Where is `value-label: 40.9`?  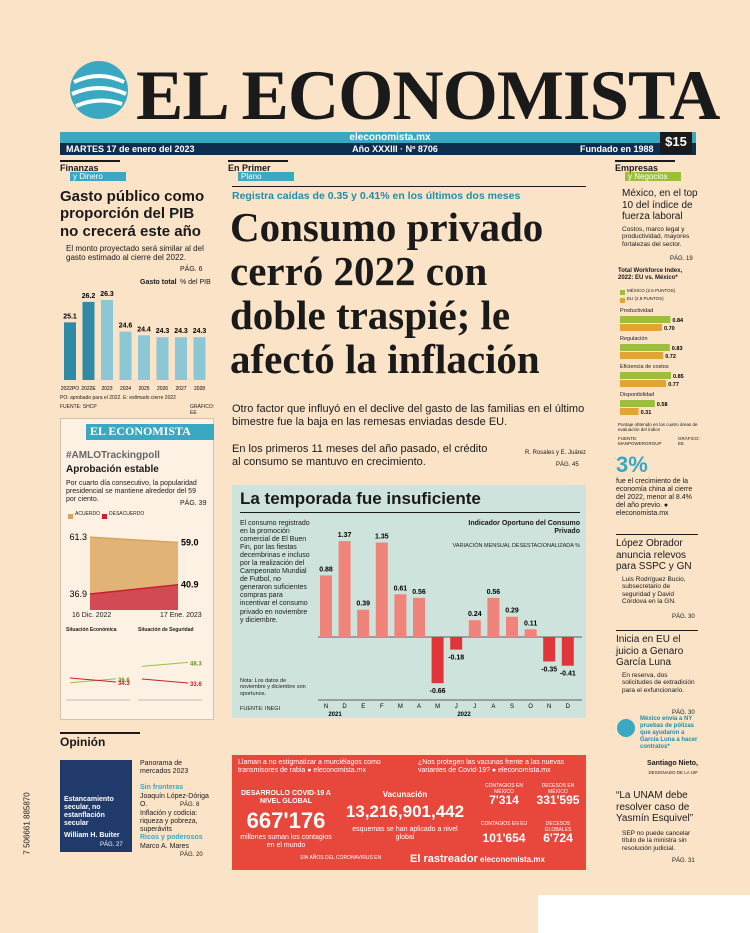
value-label: 40.9 is located at coordinates (190, 585).